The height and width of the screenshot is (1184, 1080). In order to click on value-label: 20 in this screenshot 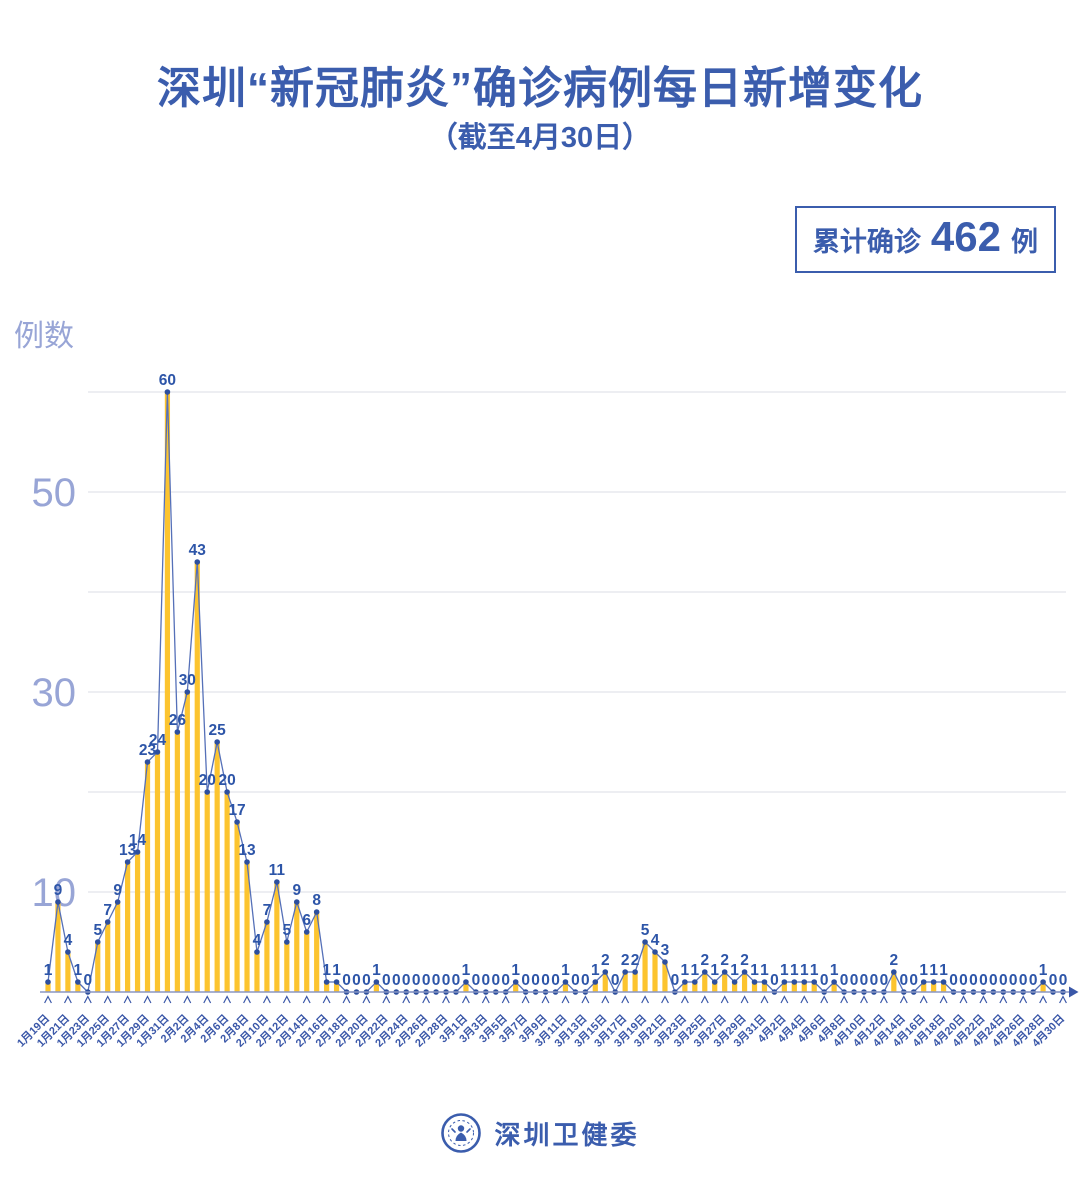, I will do `click(226, 780)`.